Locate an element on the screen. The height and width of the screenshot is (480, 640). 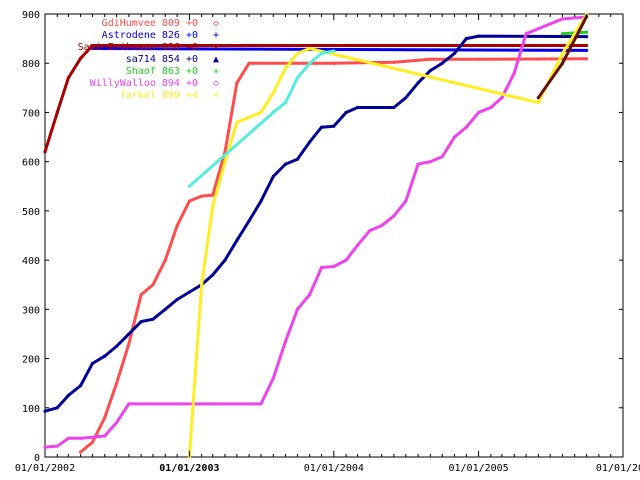
y-tick-label: 900 is located at coordinates (31, 15).